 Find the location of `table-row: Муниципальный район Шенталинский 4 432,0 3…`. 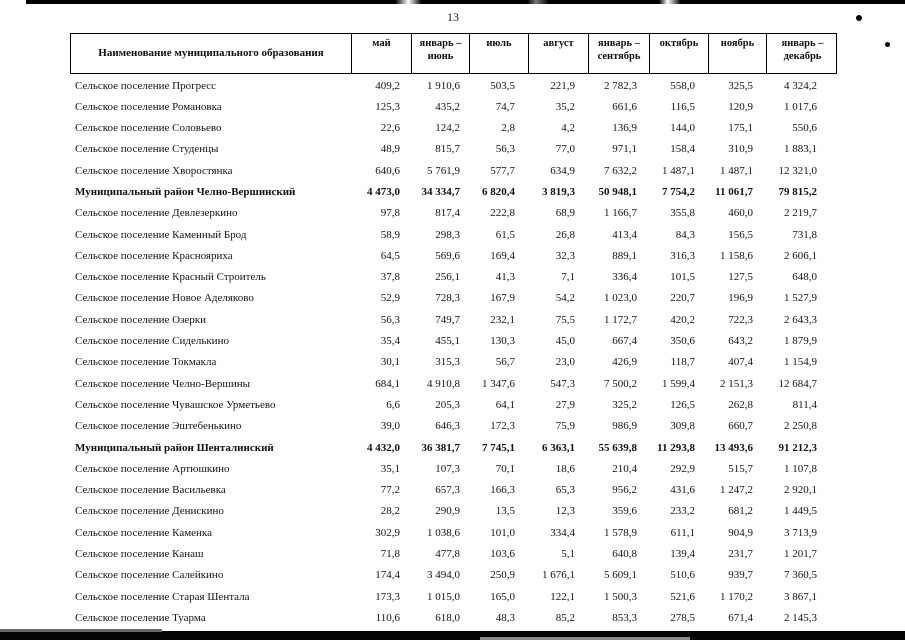

table-row: Муниципальный район Шенталинский 4 432,0 3… is located at coordinates (453, 448).